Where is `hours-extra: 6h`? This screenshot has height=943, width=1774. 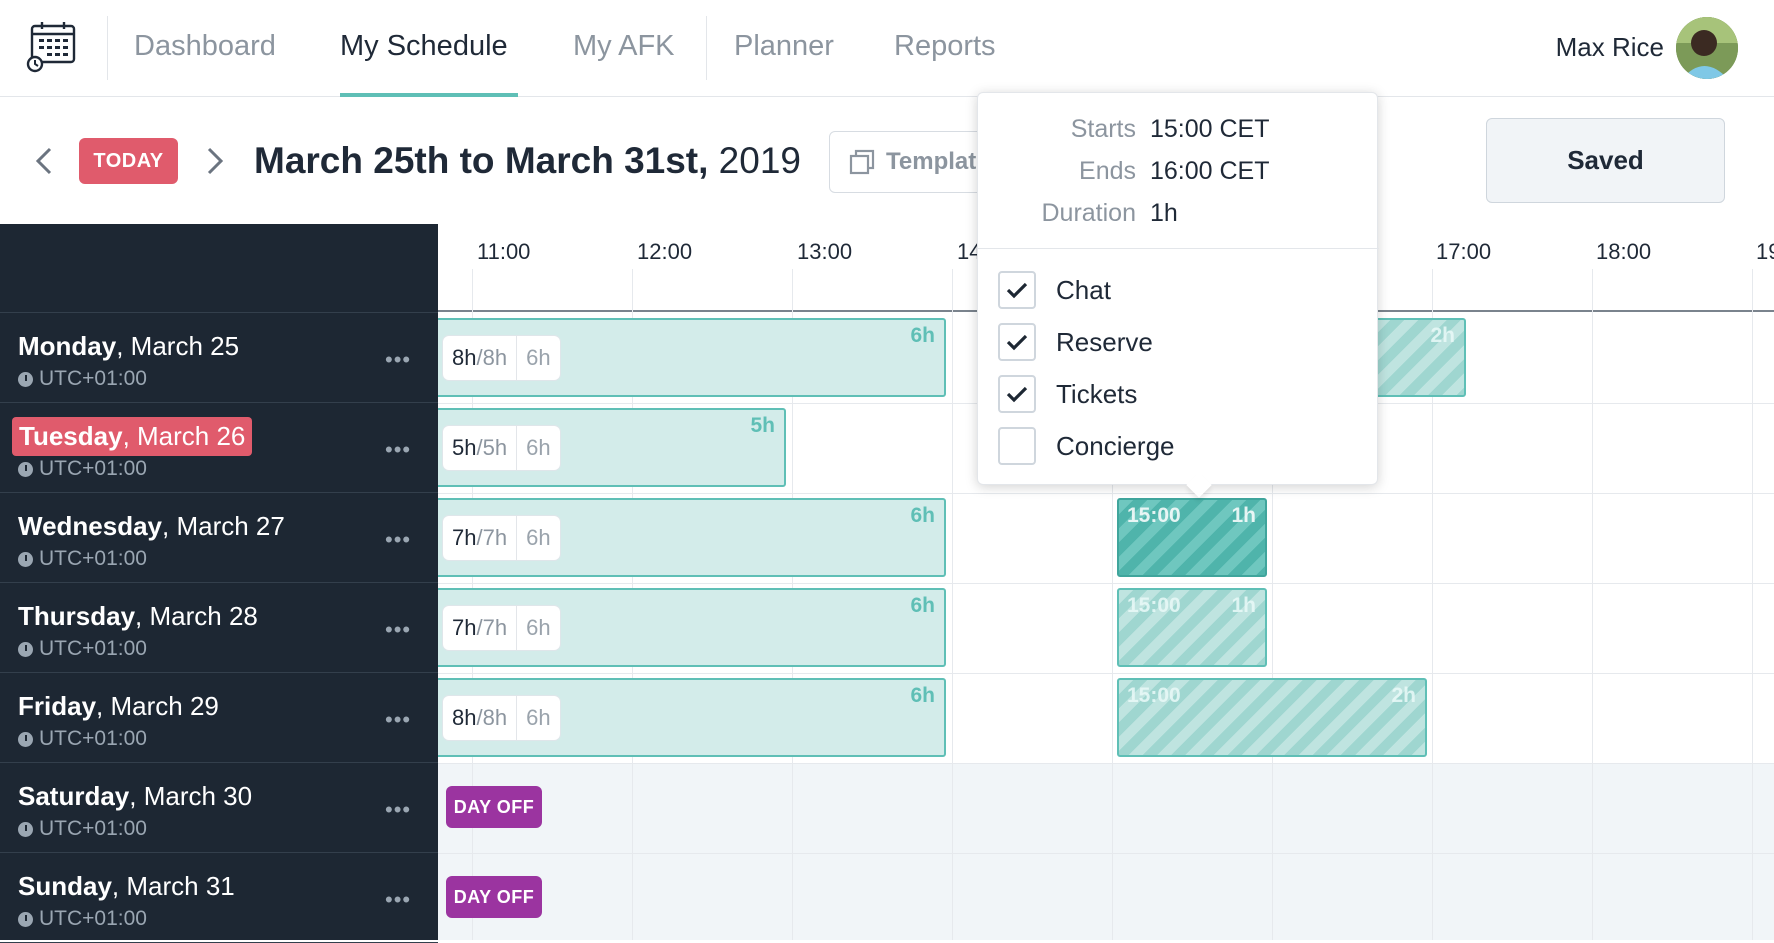 hours-extra: 6h is located at coordinates (538, 627).